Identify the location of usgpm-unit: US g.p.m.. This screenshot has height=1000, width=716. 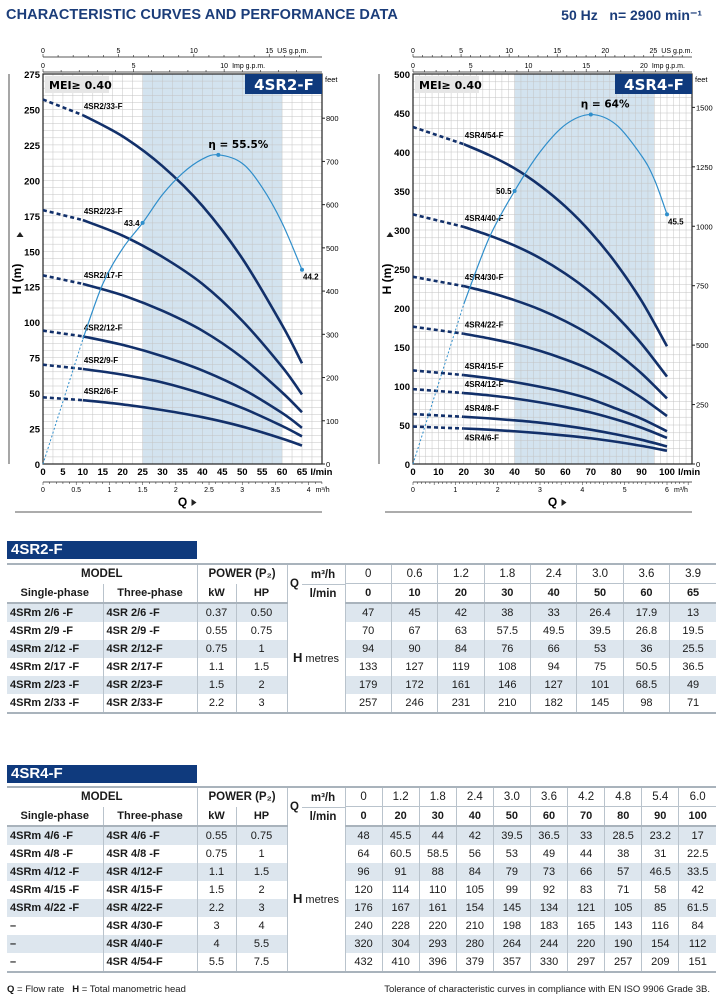
(292, 51).